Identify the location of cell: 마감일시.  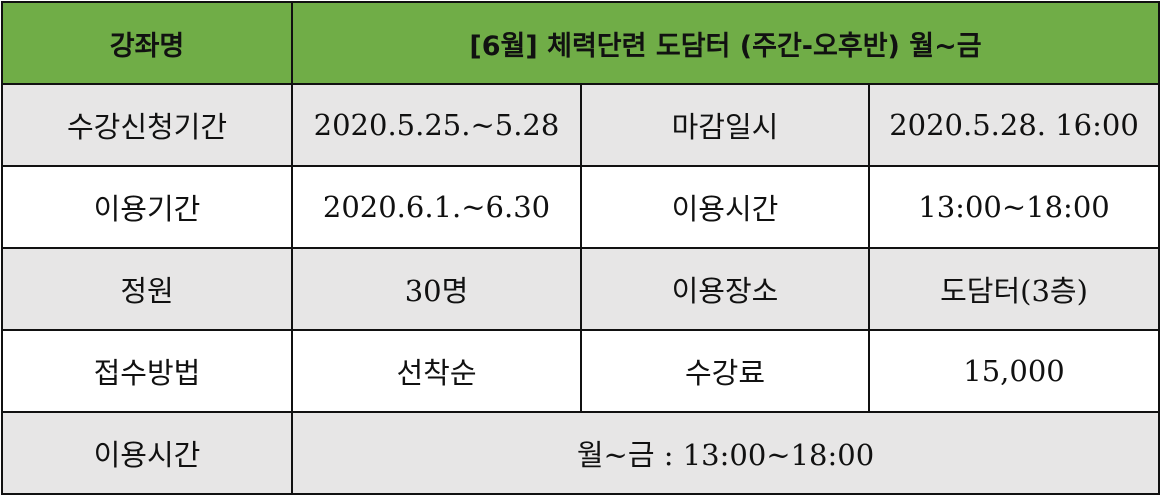
(725, 125).